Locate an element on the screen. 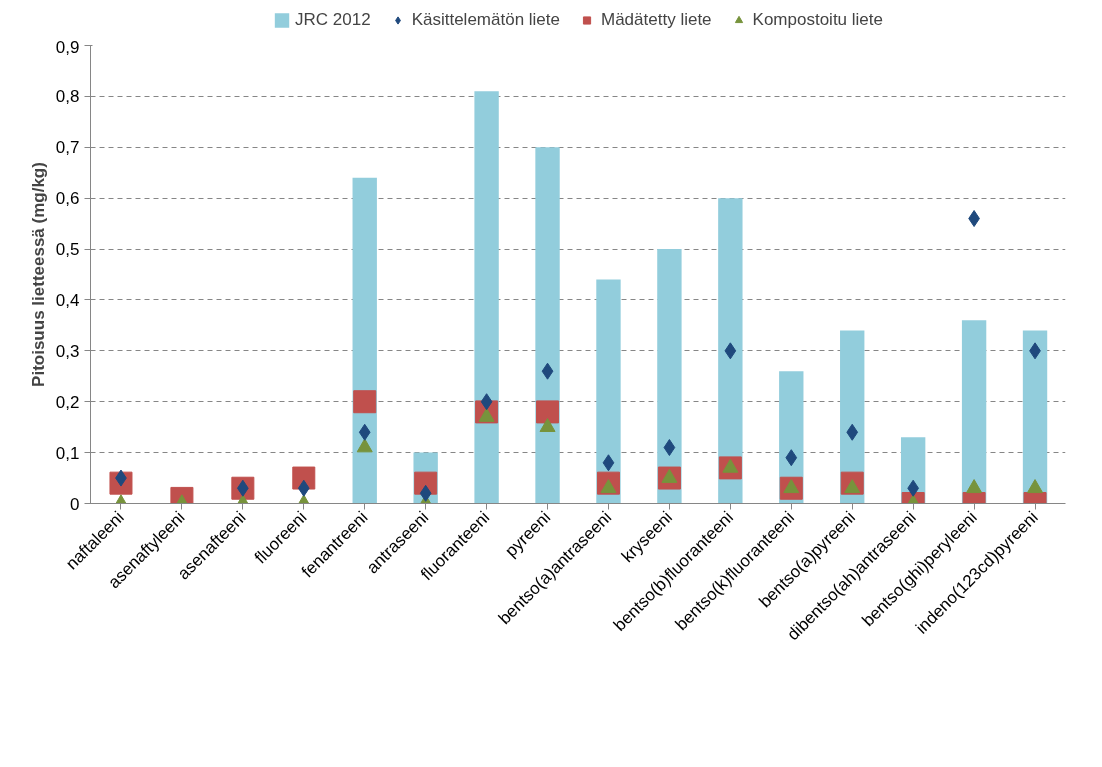 Image resolution: width=1102 pixels, height=767 pixels. legend-label: JRC 2012 is located at coordinates (333, 20).